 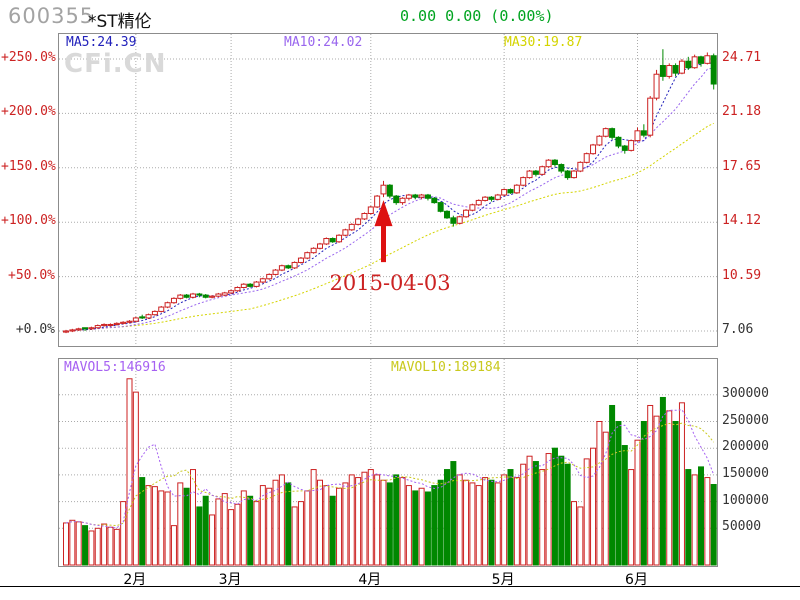 I want to click on percent-axis-tick: +150.0%, so click(x=28, y=166).